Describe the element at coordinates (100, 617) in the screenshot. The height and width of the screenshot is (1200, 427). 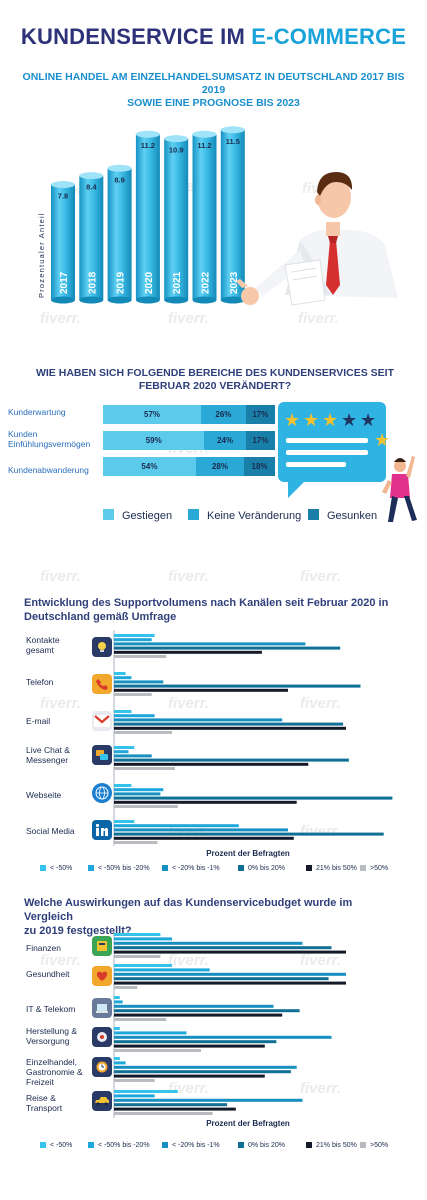
I see `section3-heading-line2: Deutschland gemäß Umfrage` at that location.